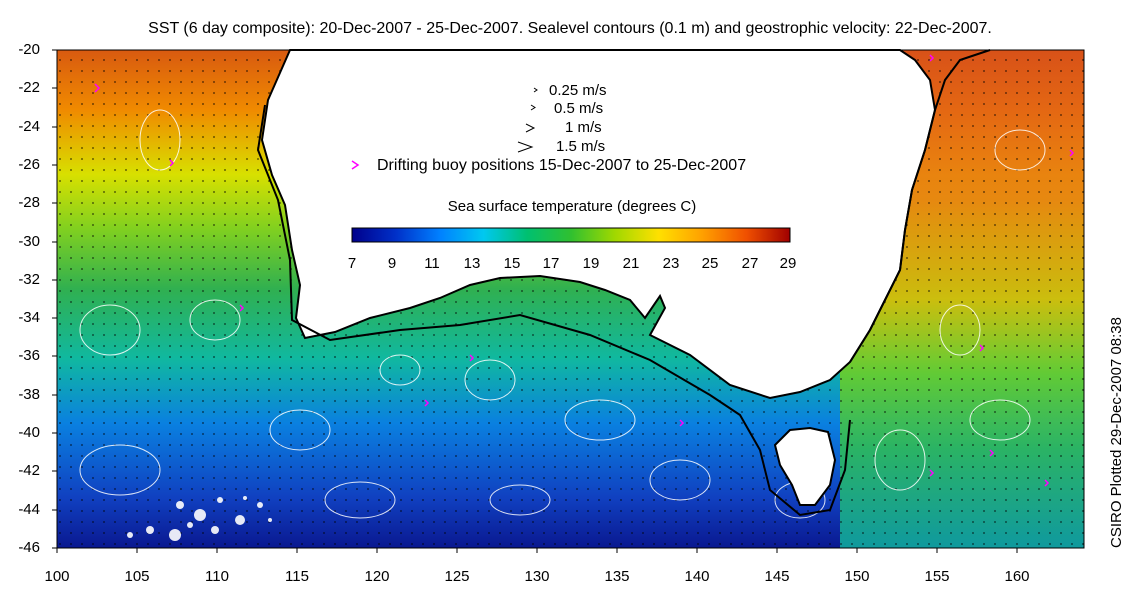 Image resolution: width=1140 pixels, height=600 pixels. Describe the element at coordinates (377, 576) in the screenshot. I see `x-tick-label: 120` at that location.